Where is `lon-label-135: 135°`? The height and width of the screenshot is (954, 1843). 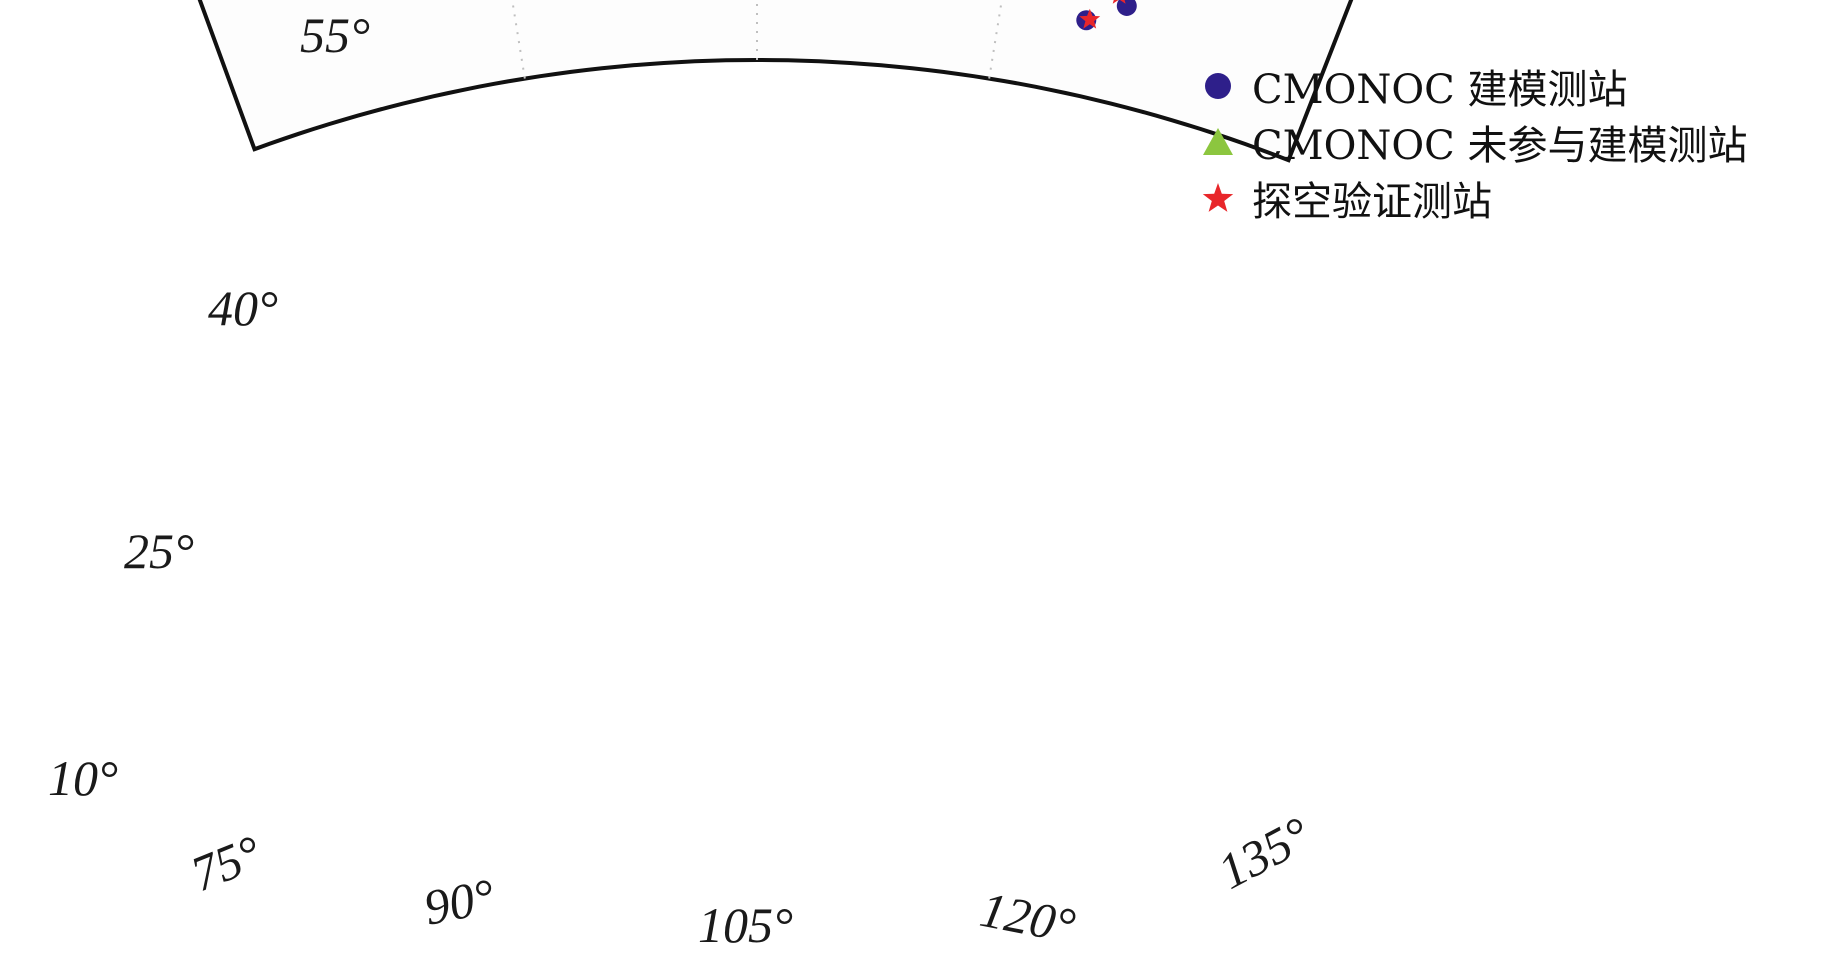 lon-label-135: 135° is located at coordinates (1264, 853).